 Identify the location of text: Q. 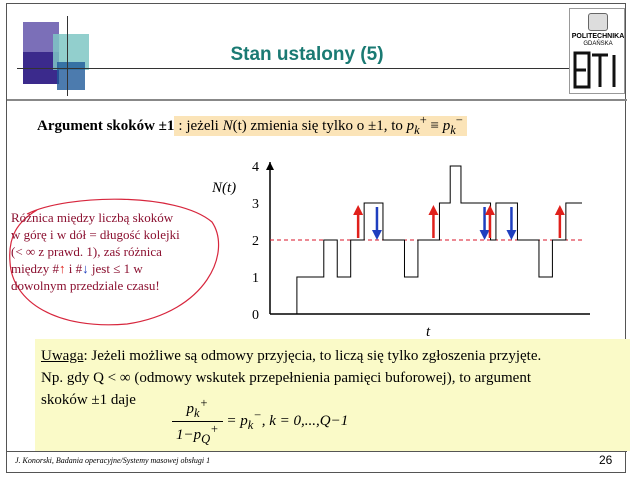
(206, 439).